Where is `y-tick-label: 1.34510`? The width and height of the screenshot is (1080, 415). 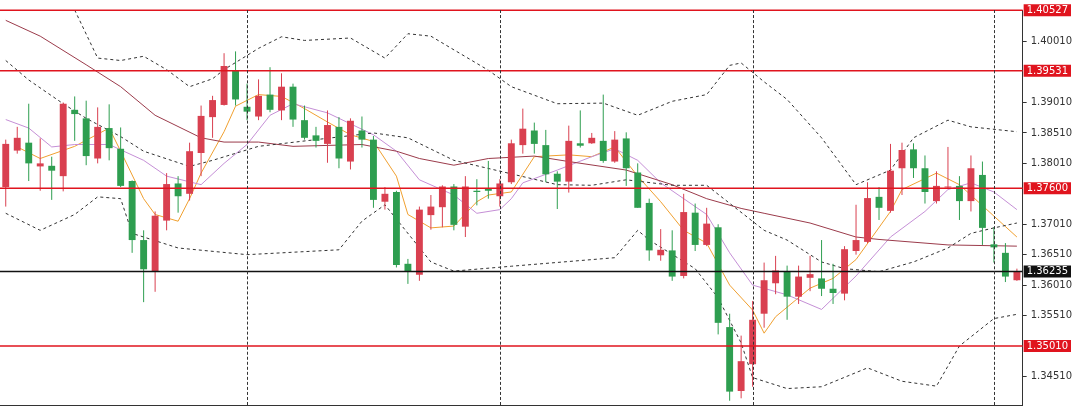 y-tick-label: 1.34510 is located at coordinates (1051, 375).